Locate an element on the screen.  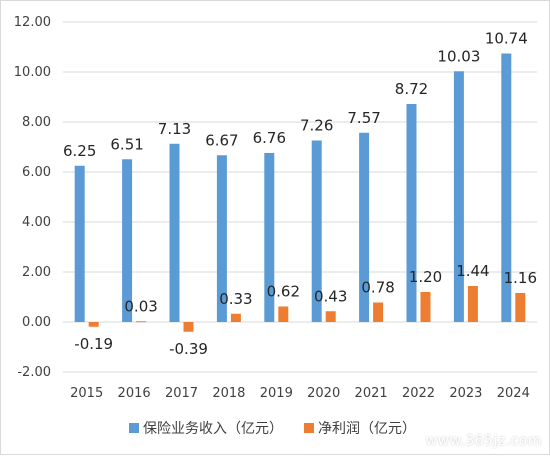
data-label-revenue: 6.76 is located at coordinates (269, 138).